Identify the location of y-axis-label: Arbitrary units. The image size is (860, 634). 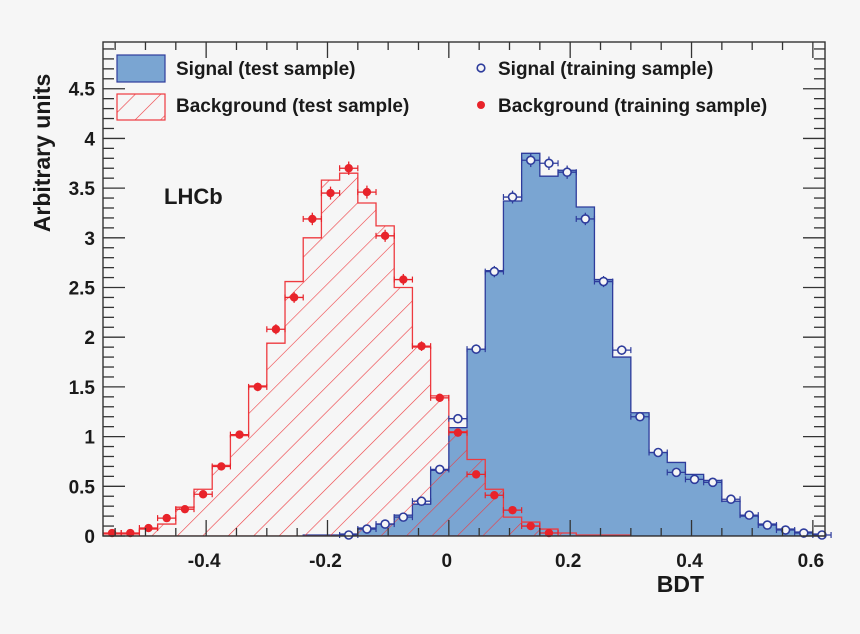
(42, 153).